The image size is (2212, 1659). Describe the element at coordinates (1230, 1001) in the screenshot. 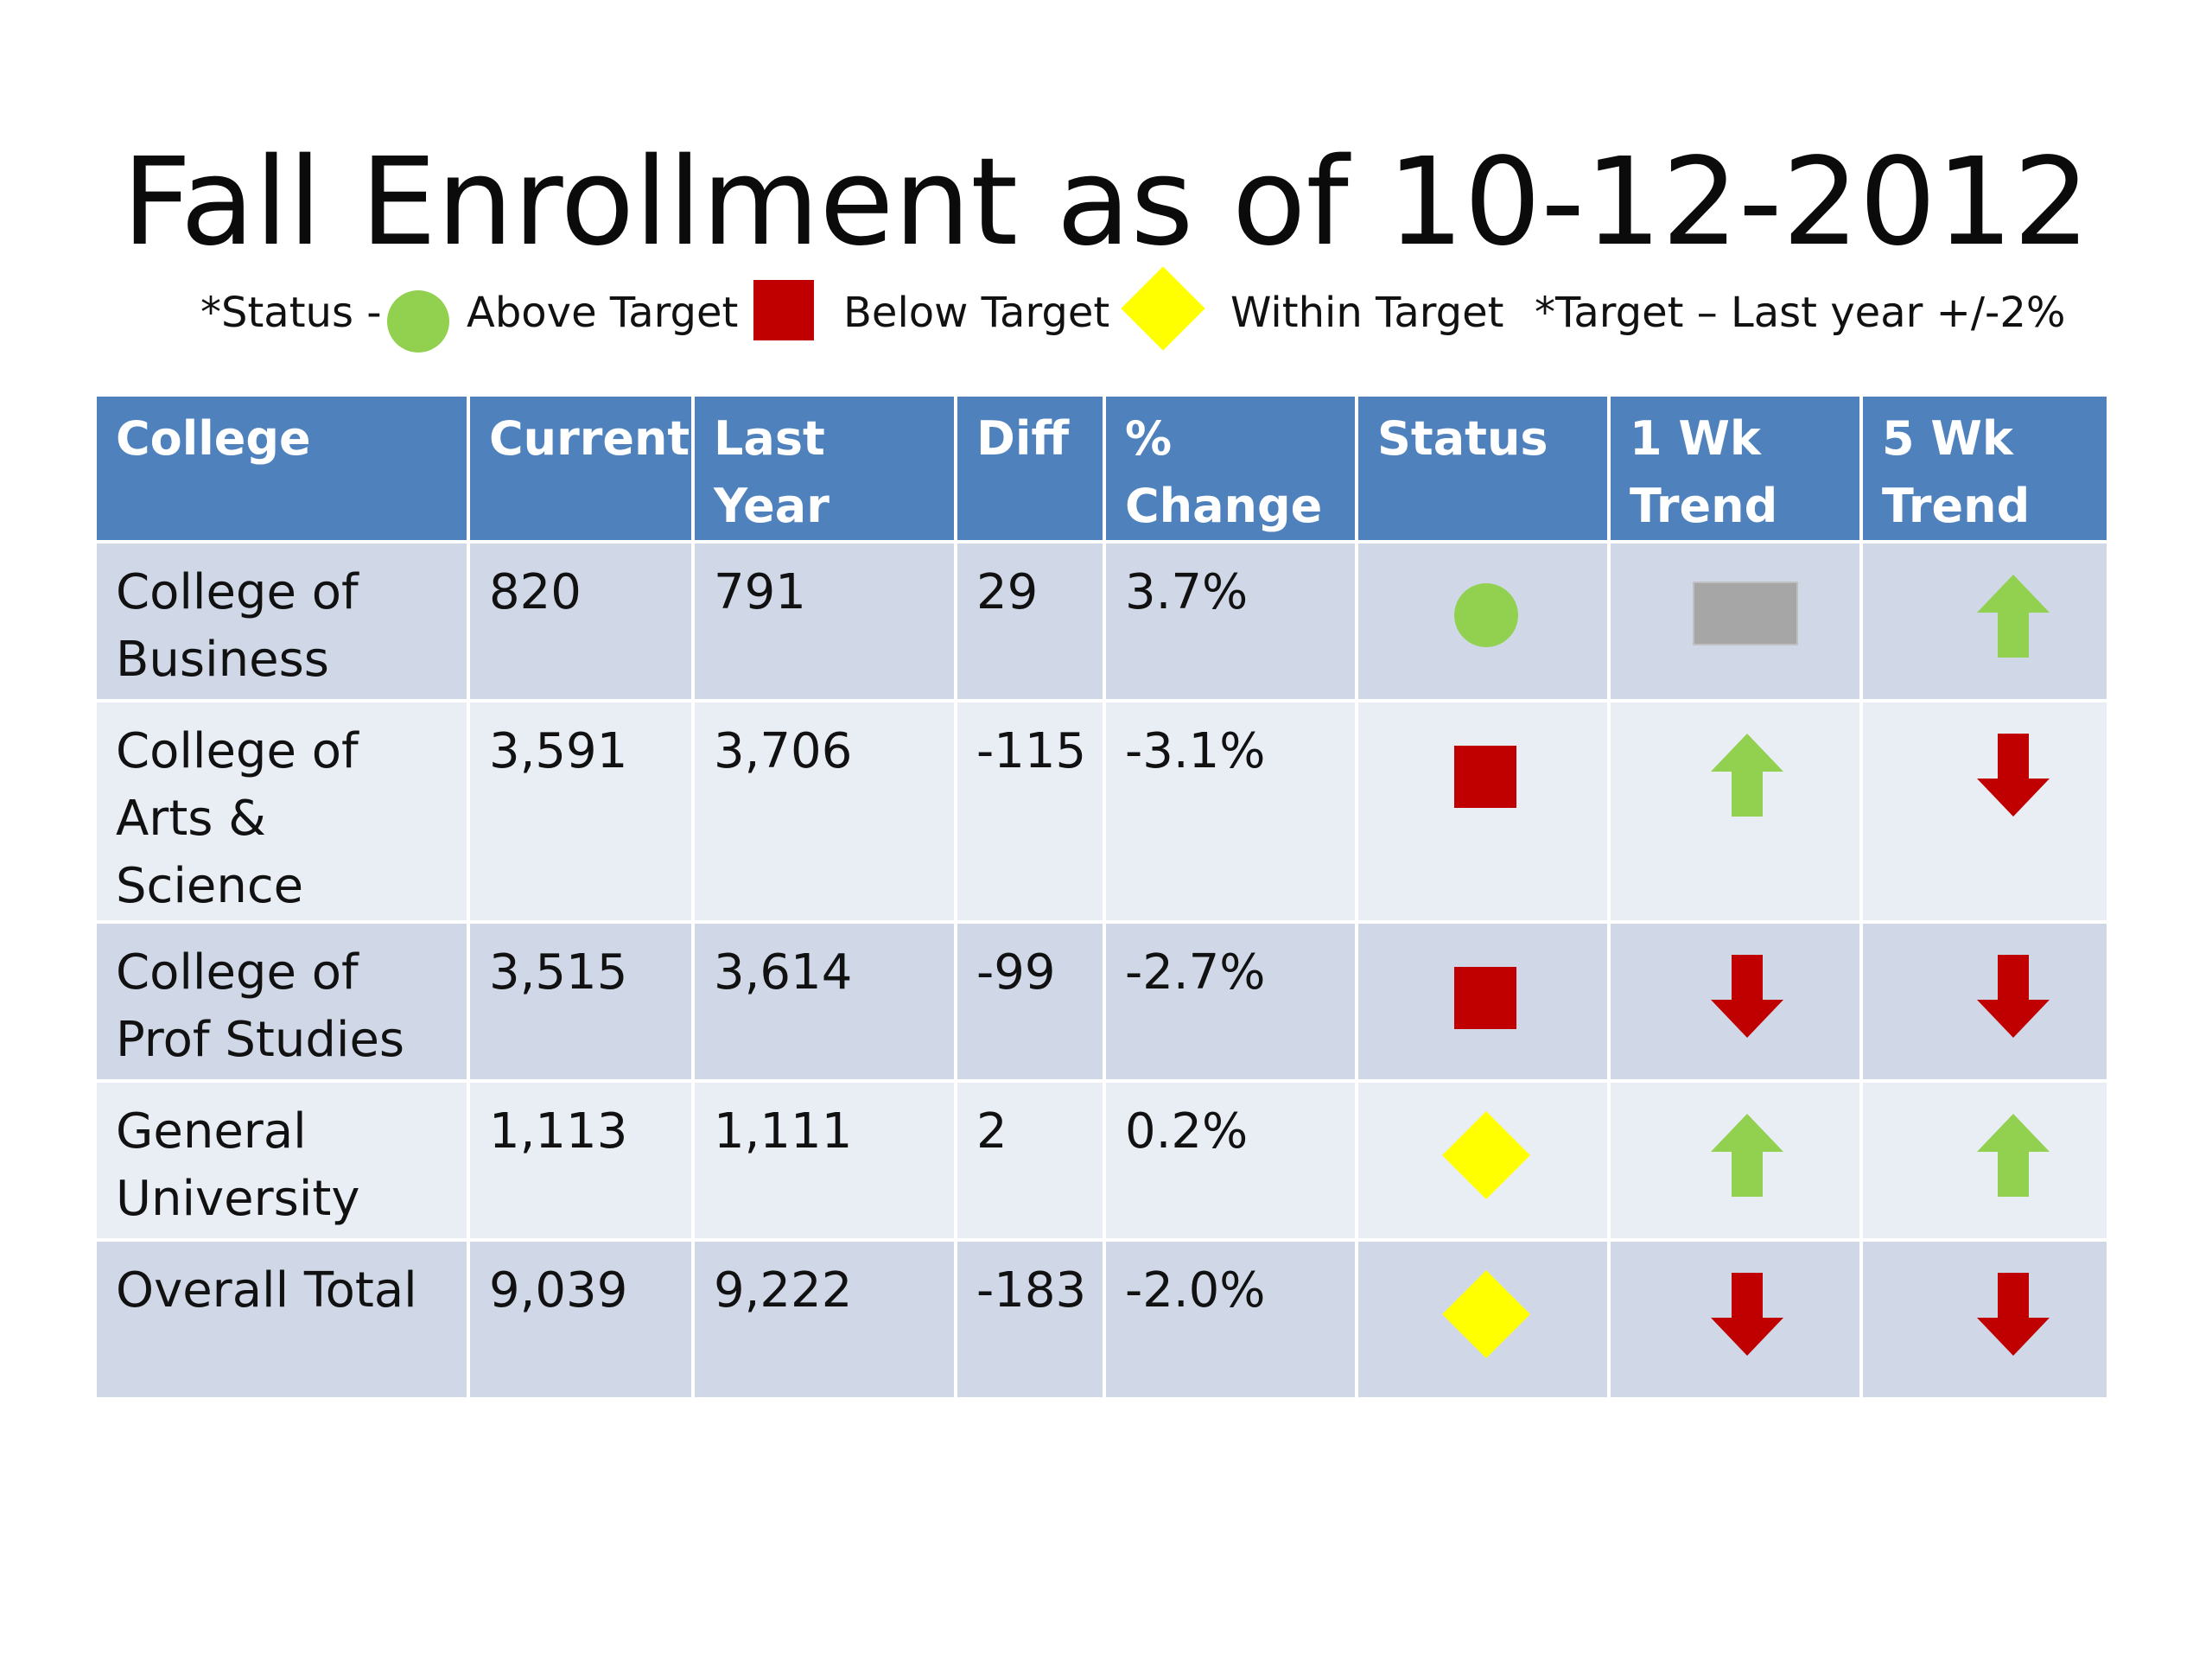

I see `pct-change-cell: -2.7%` at that location.